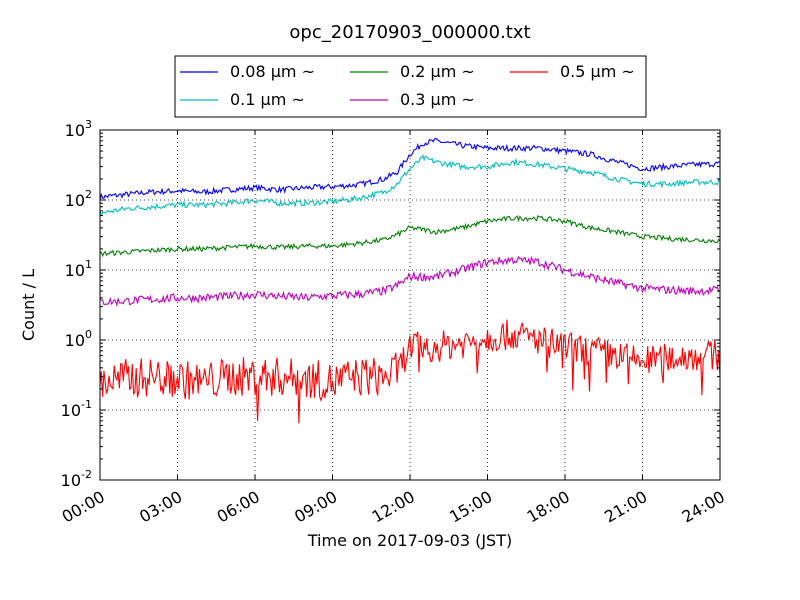  Describe the element at coordinates (76, 409) in the screenshot. I see `y-tick-label: 10⁻¹` at that location.